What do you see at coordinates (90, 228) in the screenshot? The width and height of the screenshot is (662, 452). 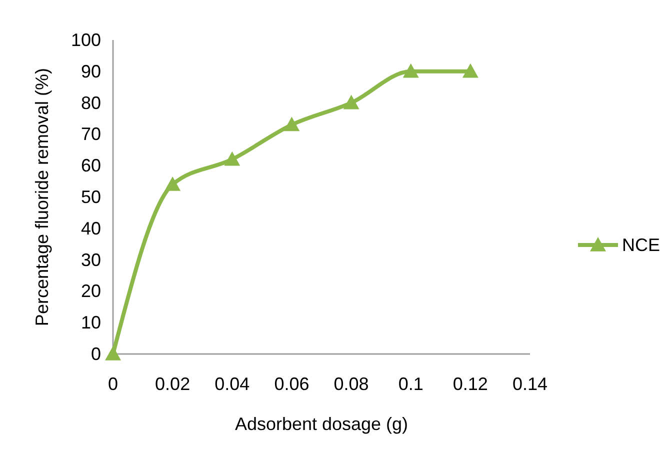 I see `y-tick-label: 40` at bounding box center [90, 228].